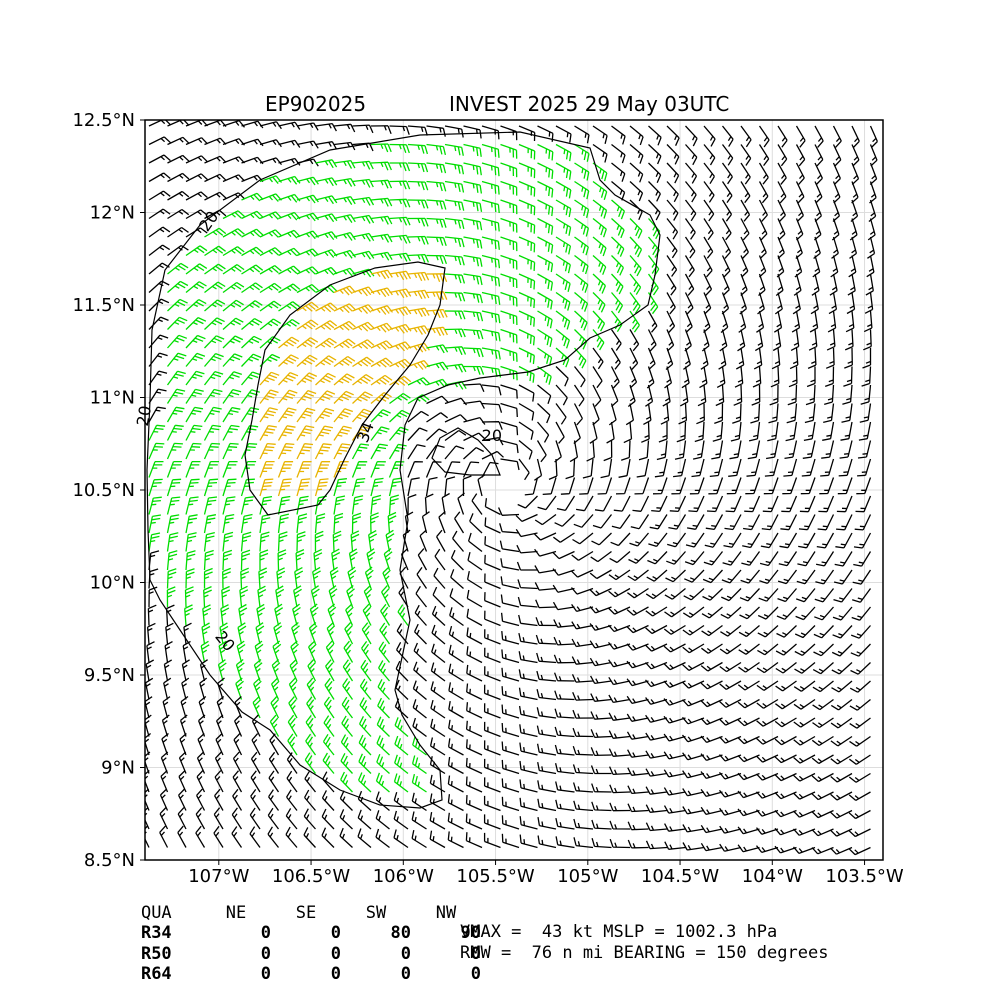 The width and height of the screenshot is (1000, 1005). Describe the element at coordinates (218, 876) in the screenshot. I see `x-tick-label: 107°W` at that location.